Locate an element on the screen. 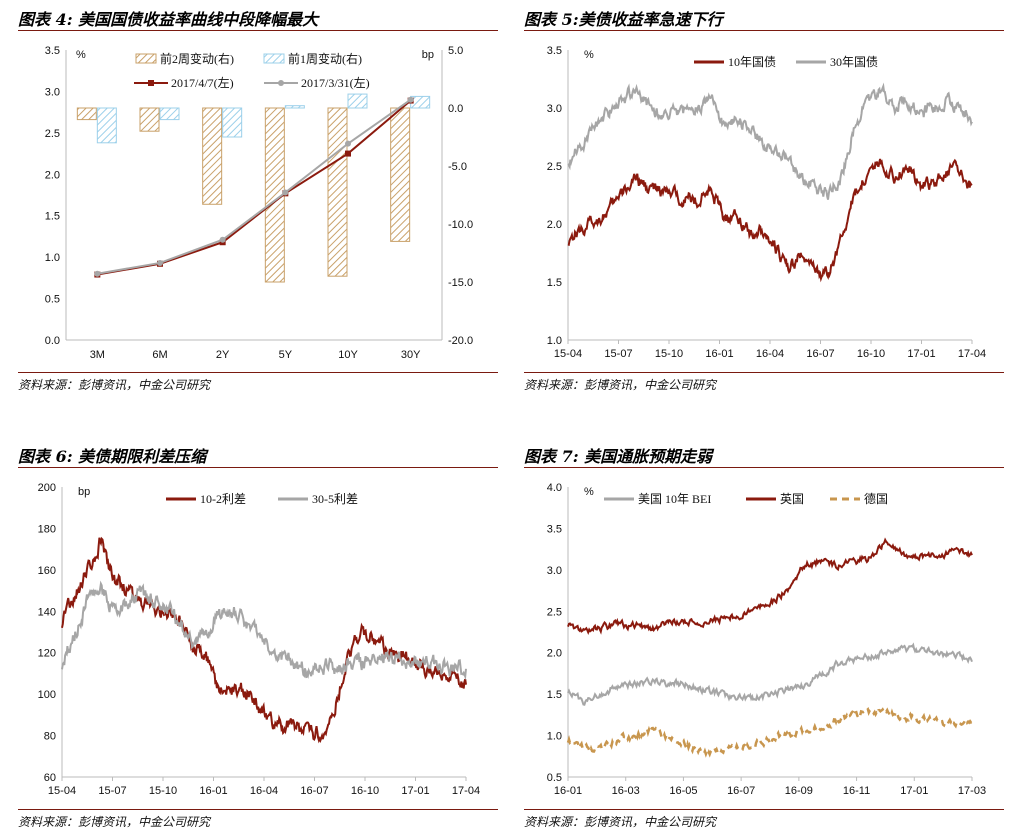 The width and height of the screenshot is (1020, 839). x-tick-label: 17-03 is located at coordinates (972, 791).